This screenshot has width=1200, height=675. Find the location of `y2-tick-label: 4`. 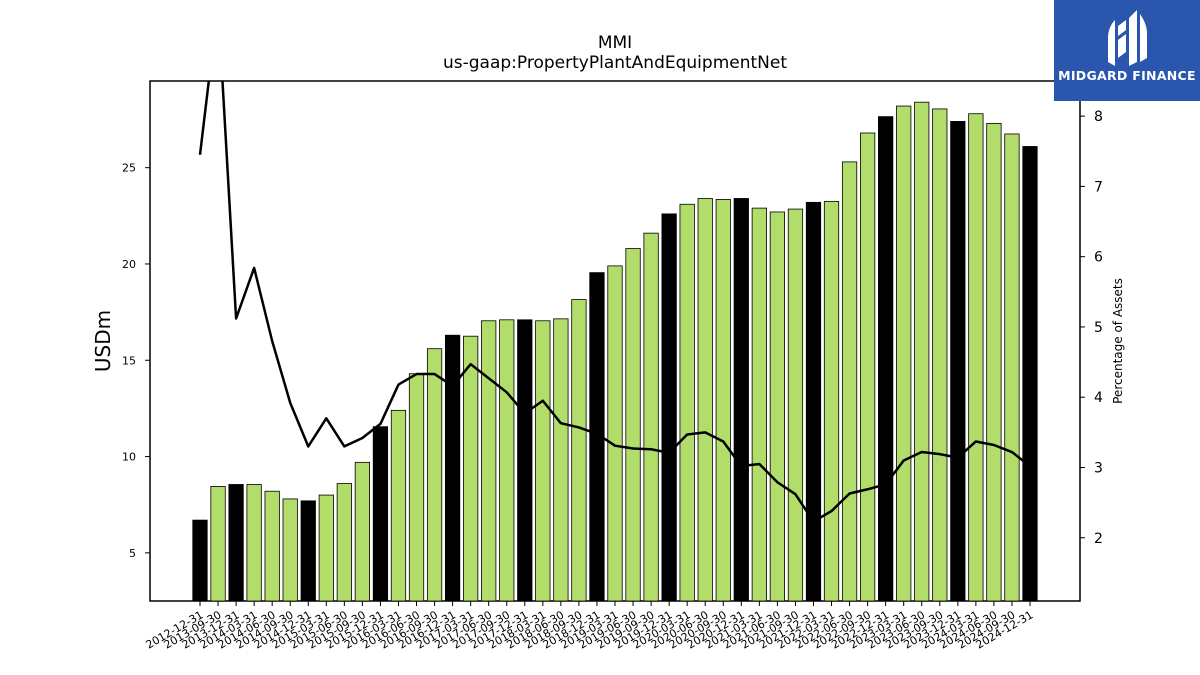

y2-tick-label: 4 is located at coordinates (1098, 398).